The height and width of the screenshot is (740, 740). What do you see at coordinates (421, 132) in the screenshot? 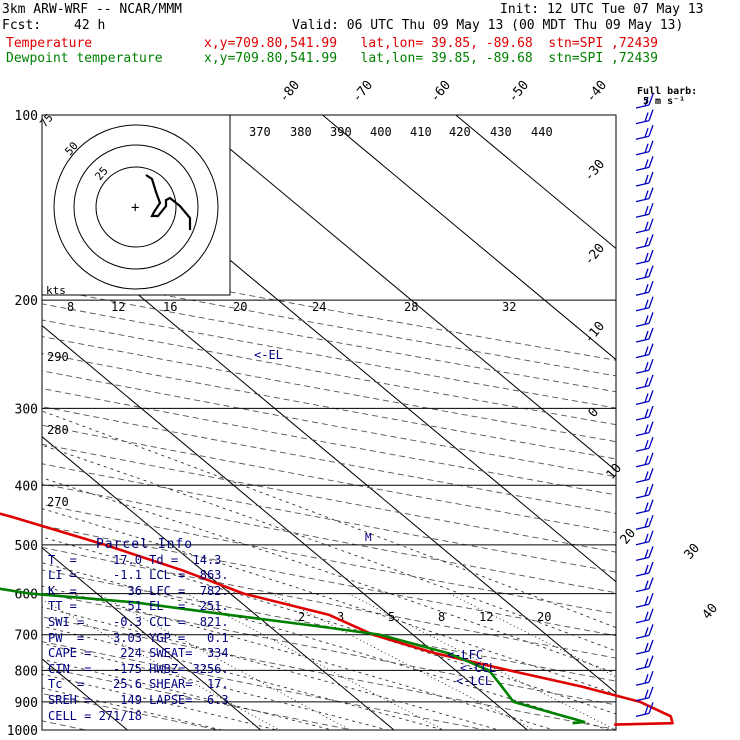
I see `theta-e-label: 410` at bounding box center [421, 132].